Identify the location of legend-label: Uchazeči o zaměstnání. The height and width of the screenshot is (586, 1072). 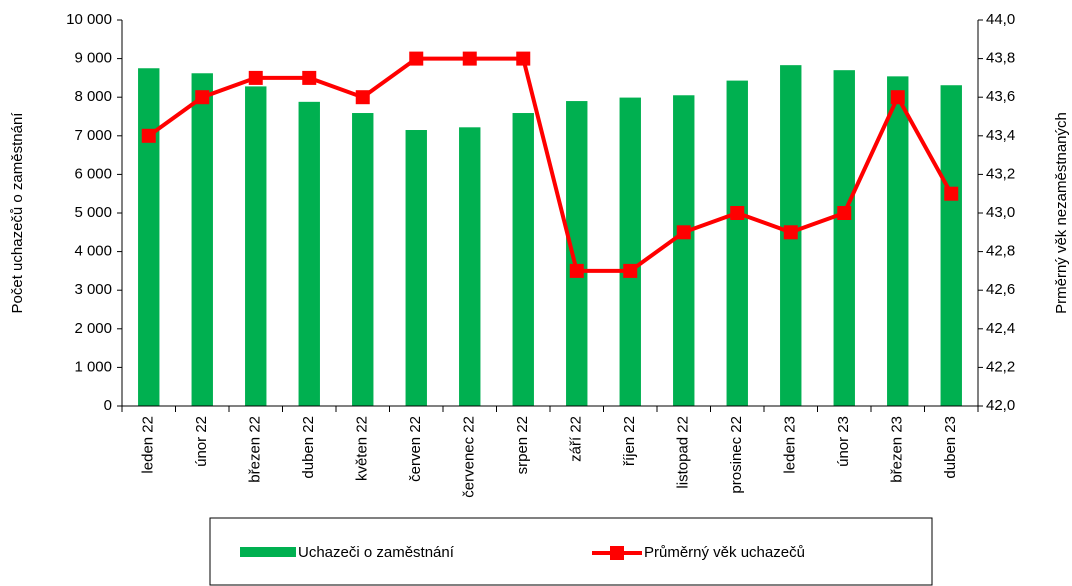
(376, 552).